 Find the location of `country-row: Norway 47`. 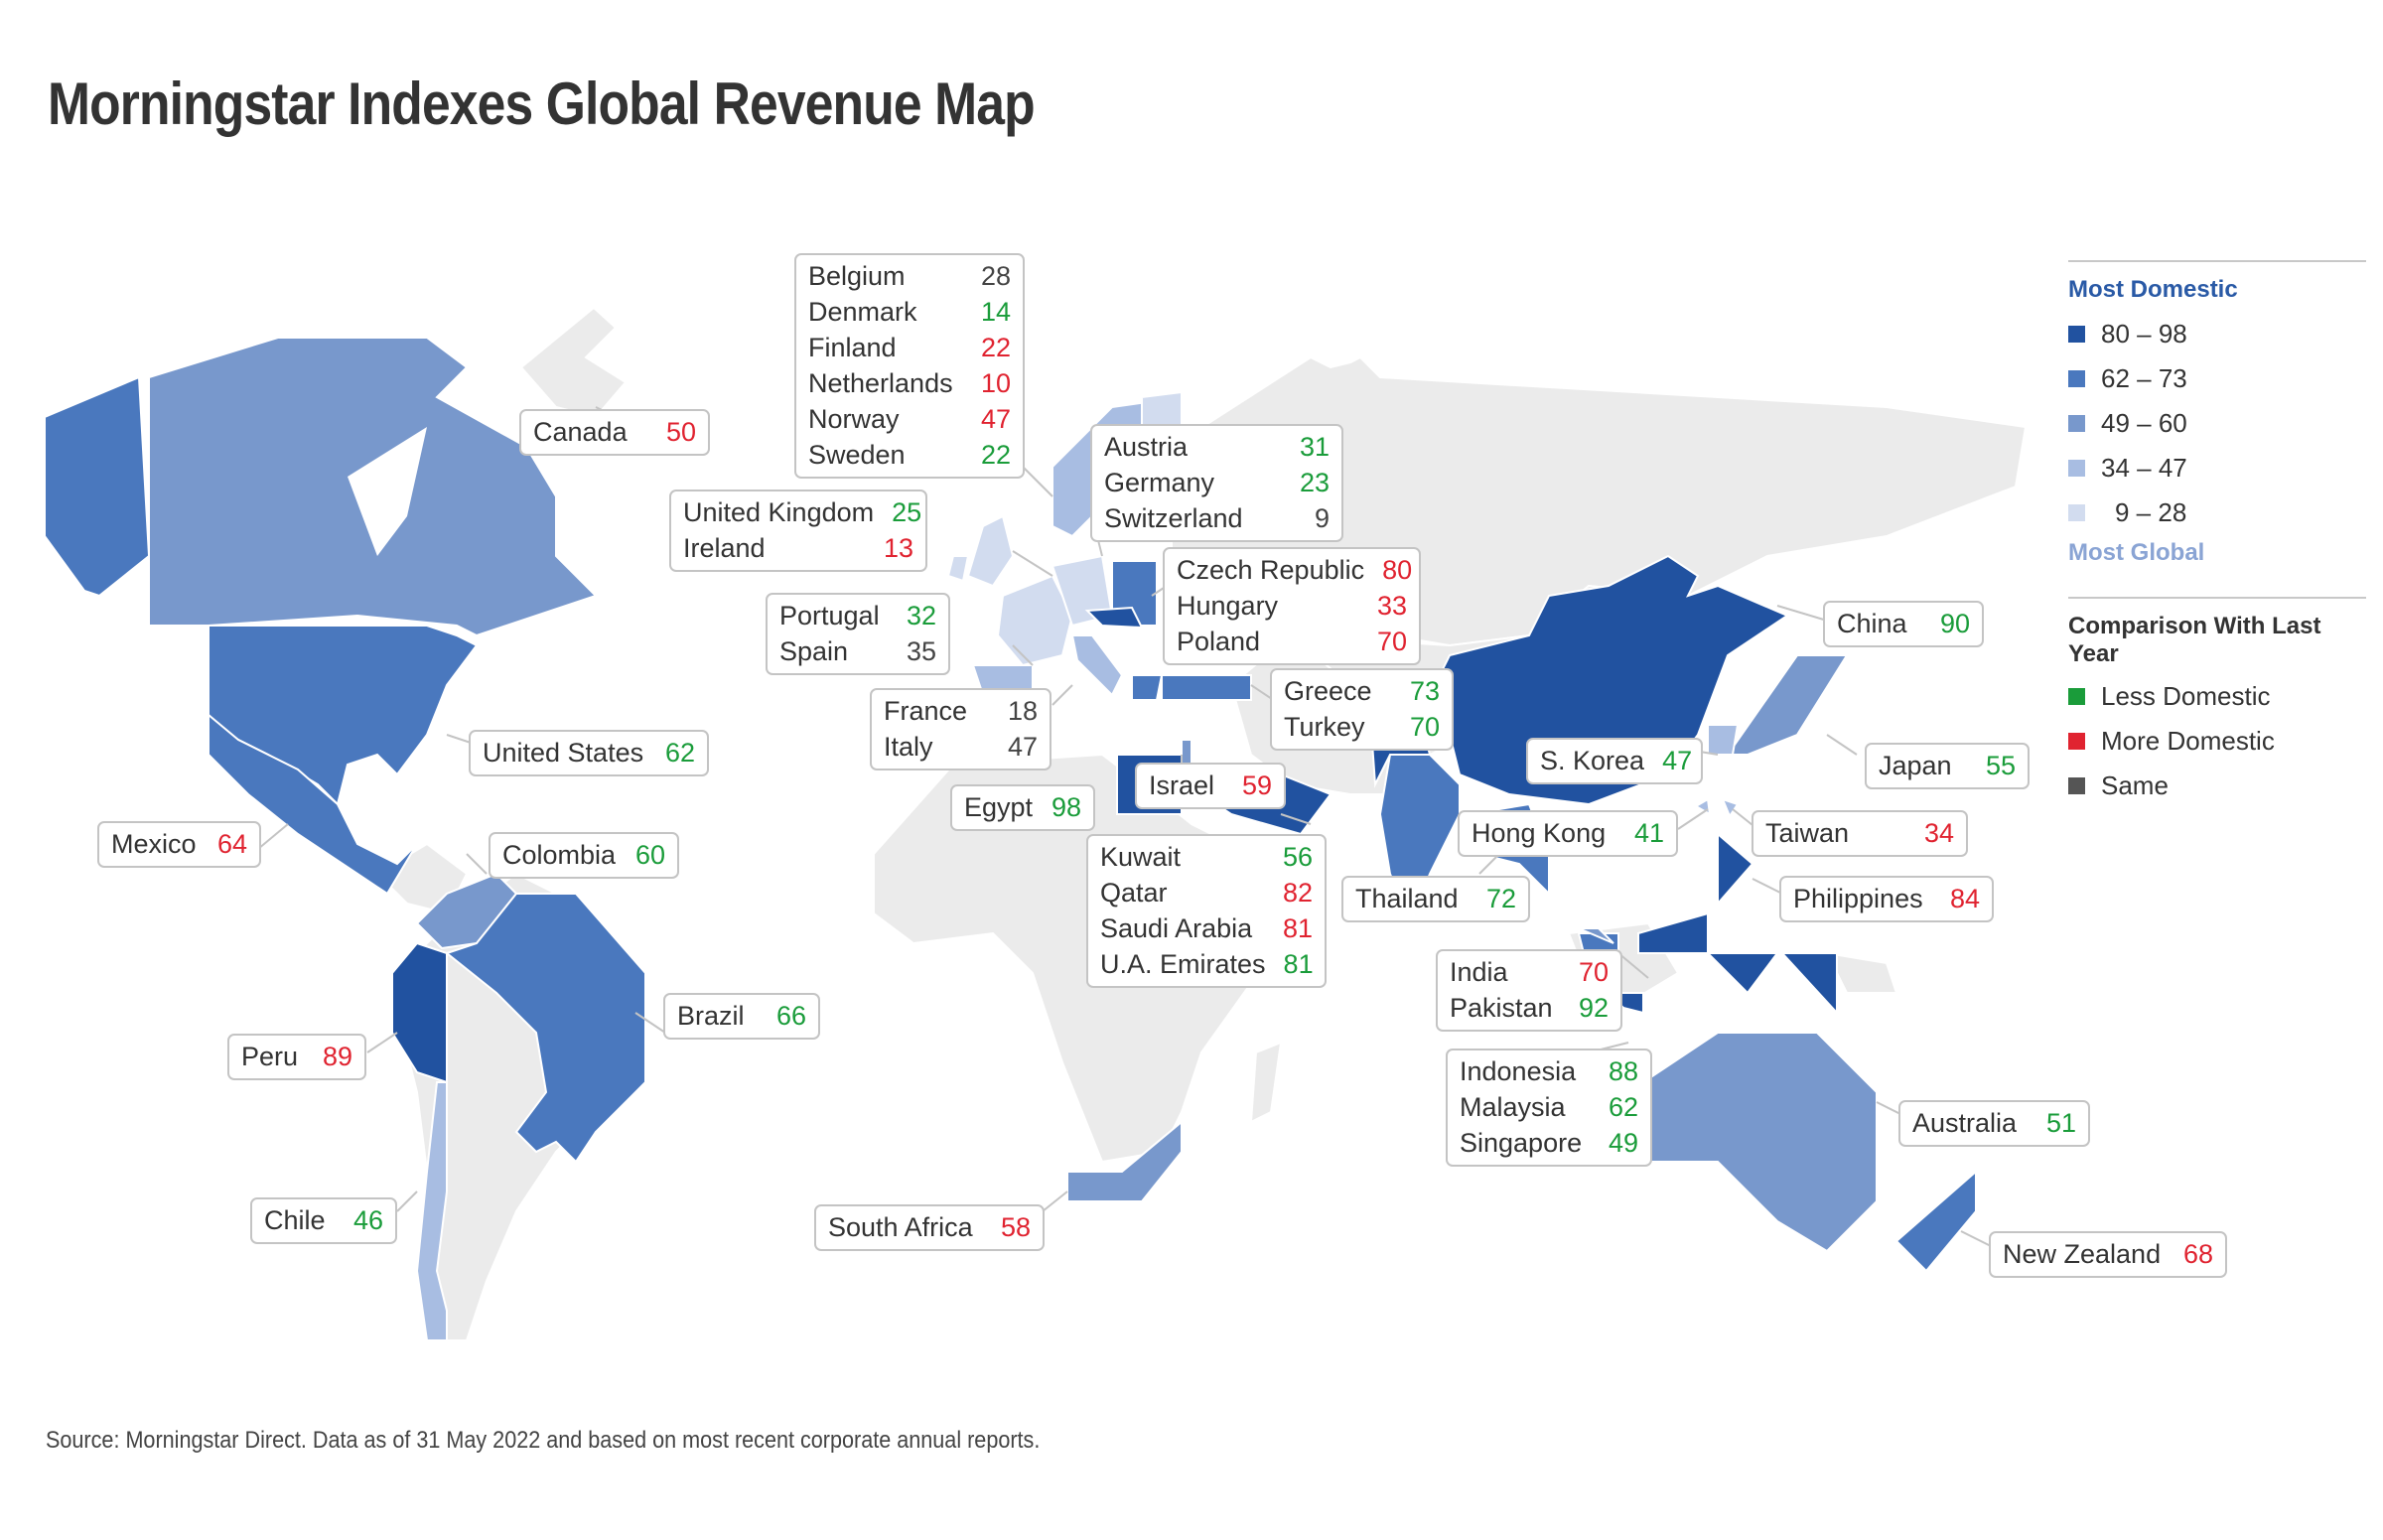

country-row: Norway 47 is located at coordinates (909, 419).